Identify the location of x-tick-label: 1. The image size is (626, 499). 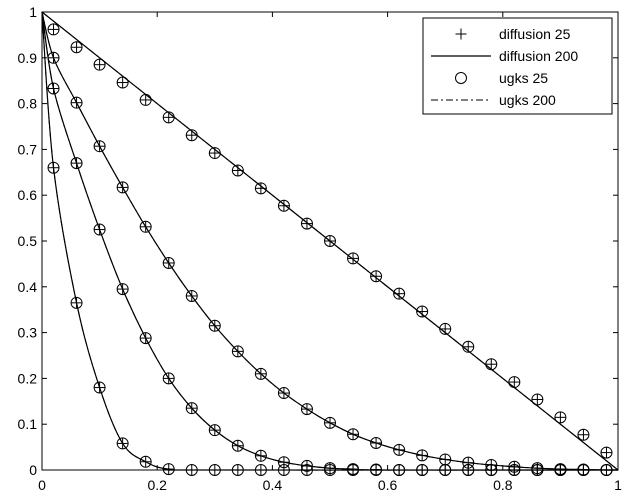
(618, 485).